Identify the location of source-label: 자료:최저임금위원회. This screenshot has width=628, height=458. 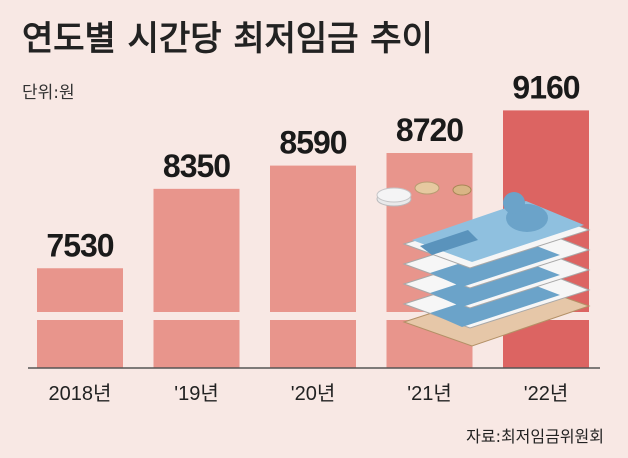
(535, 436).